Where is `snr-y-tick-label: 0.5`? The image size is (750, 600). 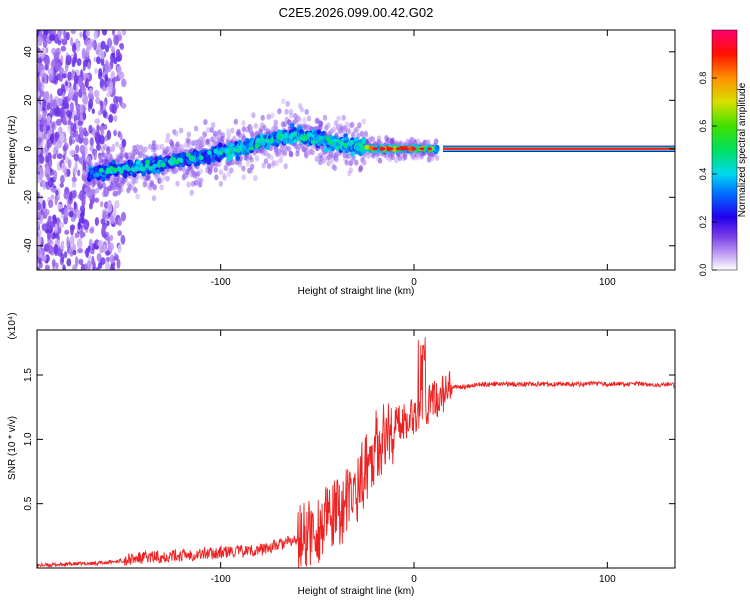 snr-y-tick-label: 0.5 is located at coordinates (28, 503).